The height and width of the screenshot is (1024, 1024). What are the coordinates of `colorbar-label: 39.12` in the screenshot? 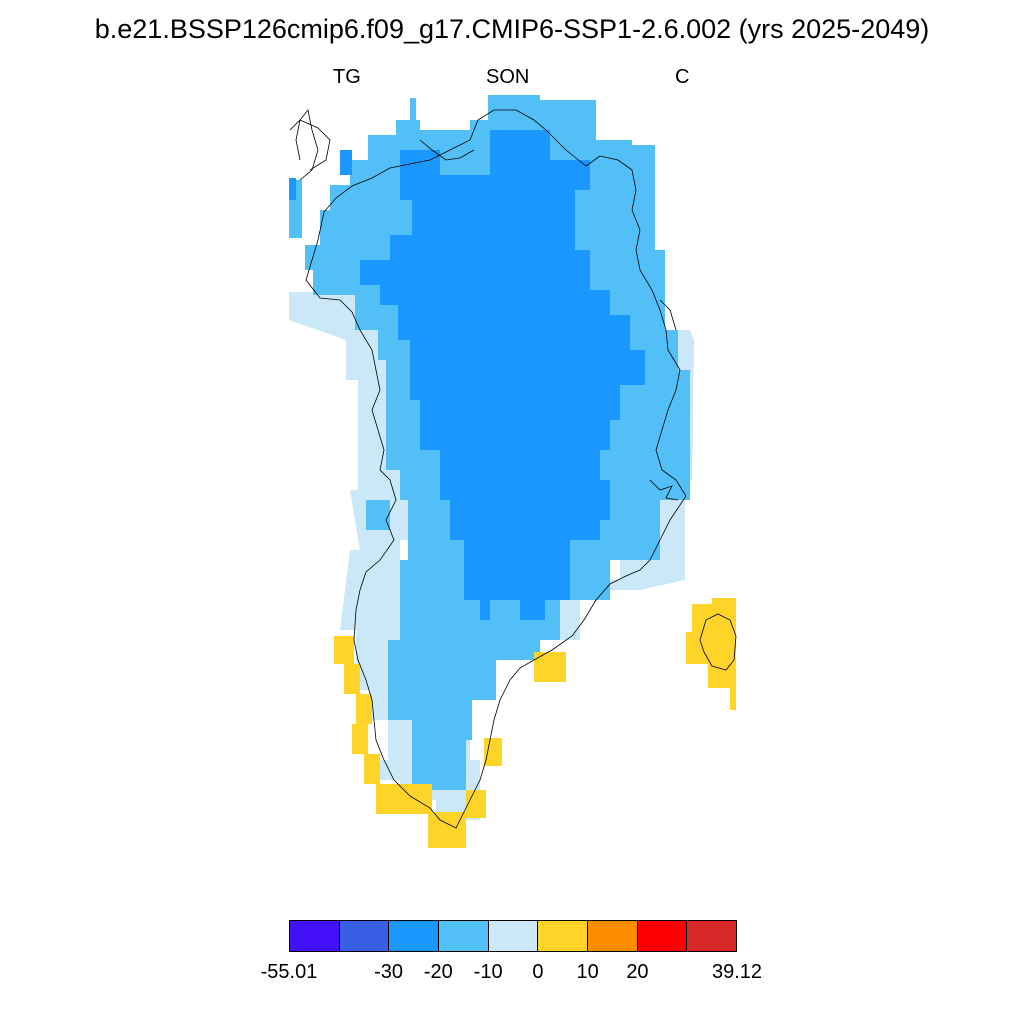 It's located at (737, 972).